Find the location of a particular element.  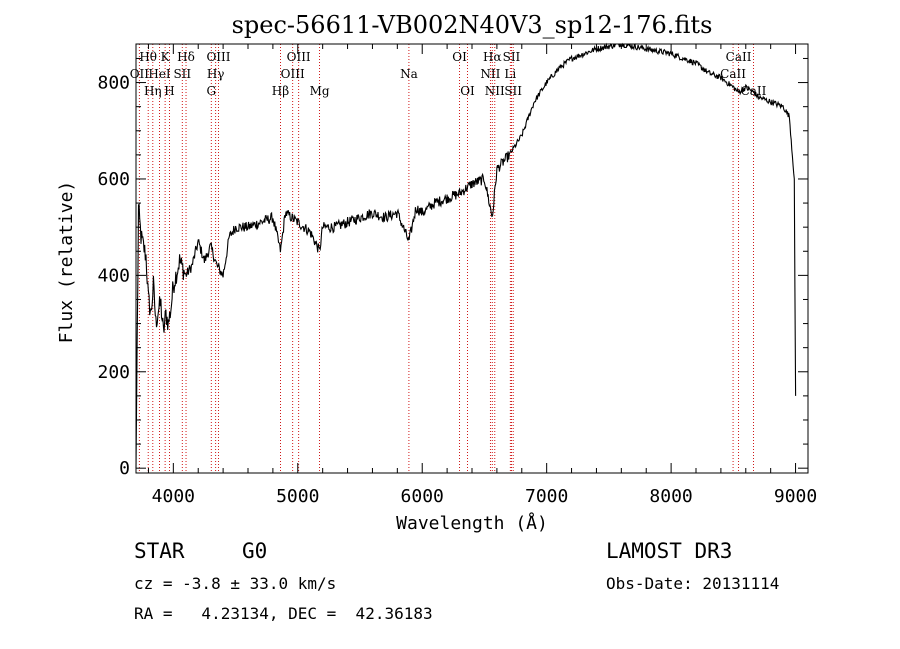

spectral-line-label: Hα is located at coordinates (492, 57).